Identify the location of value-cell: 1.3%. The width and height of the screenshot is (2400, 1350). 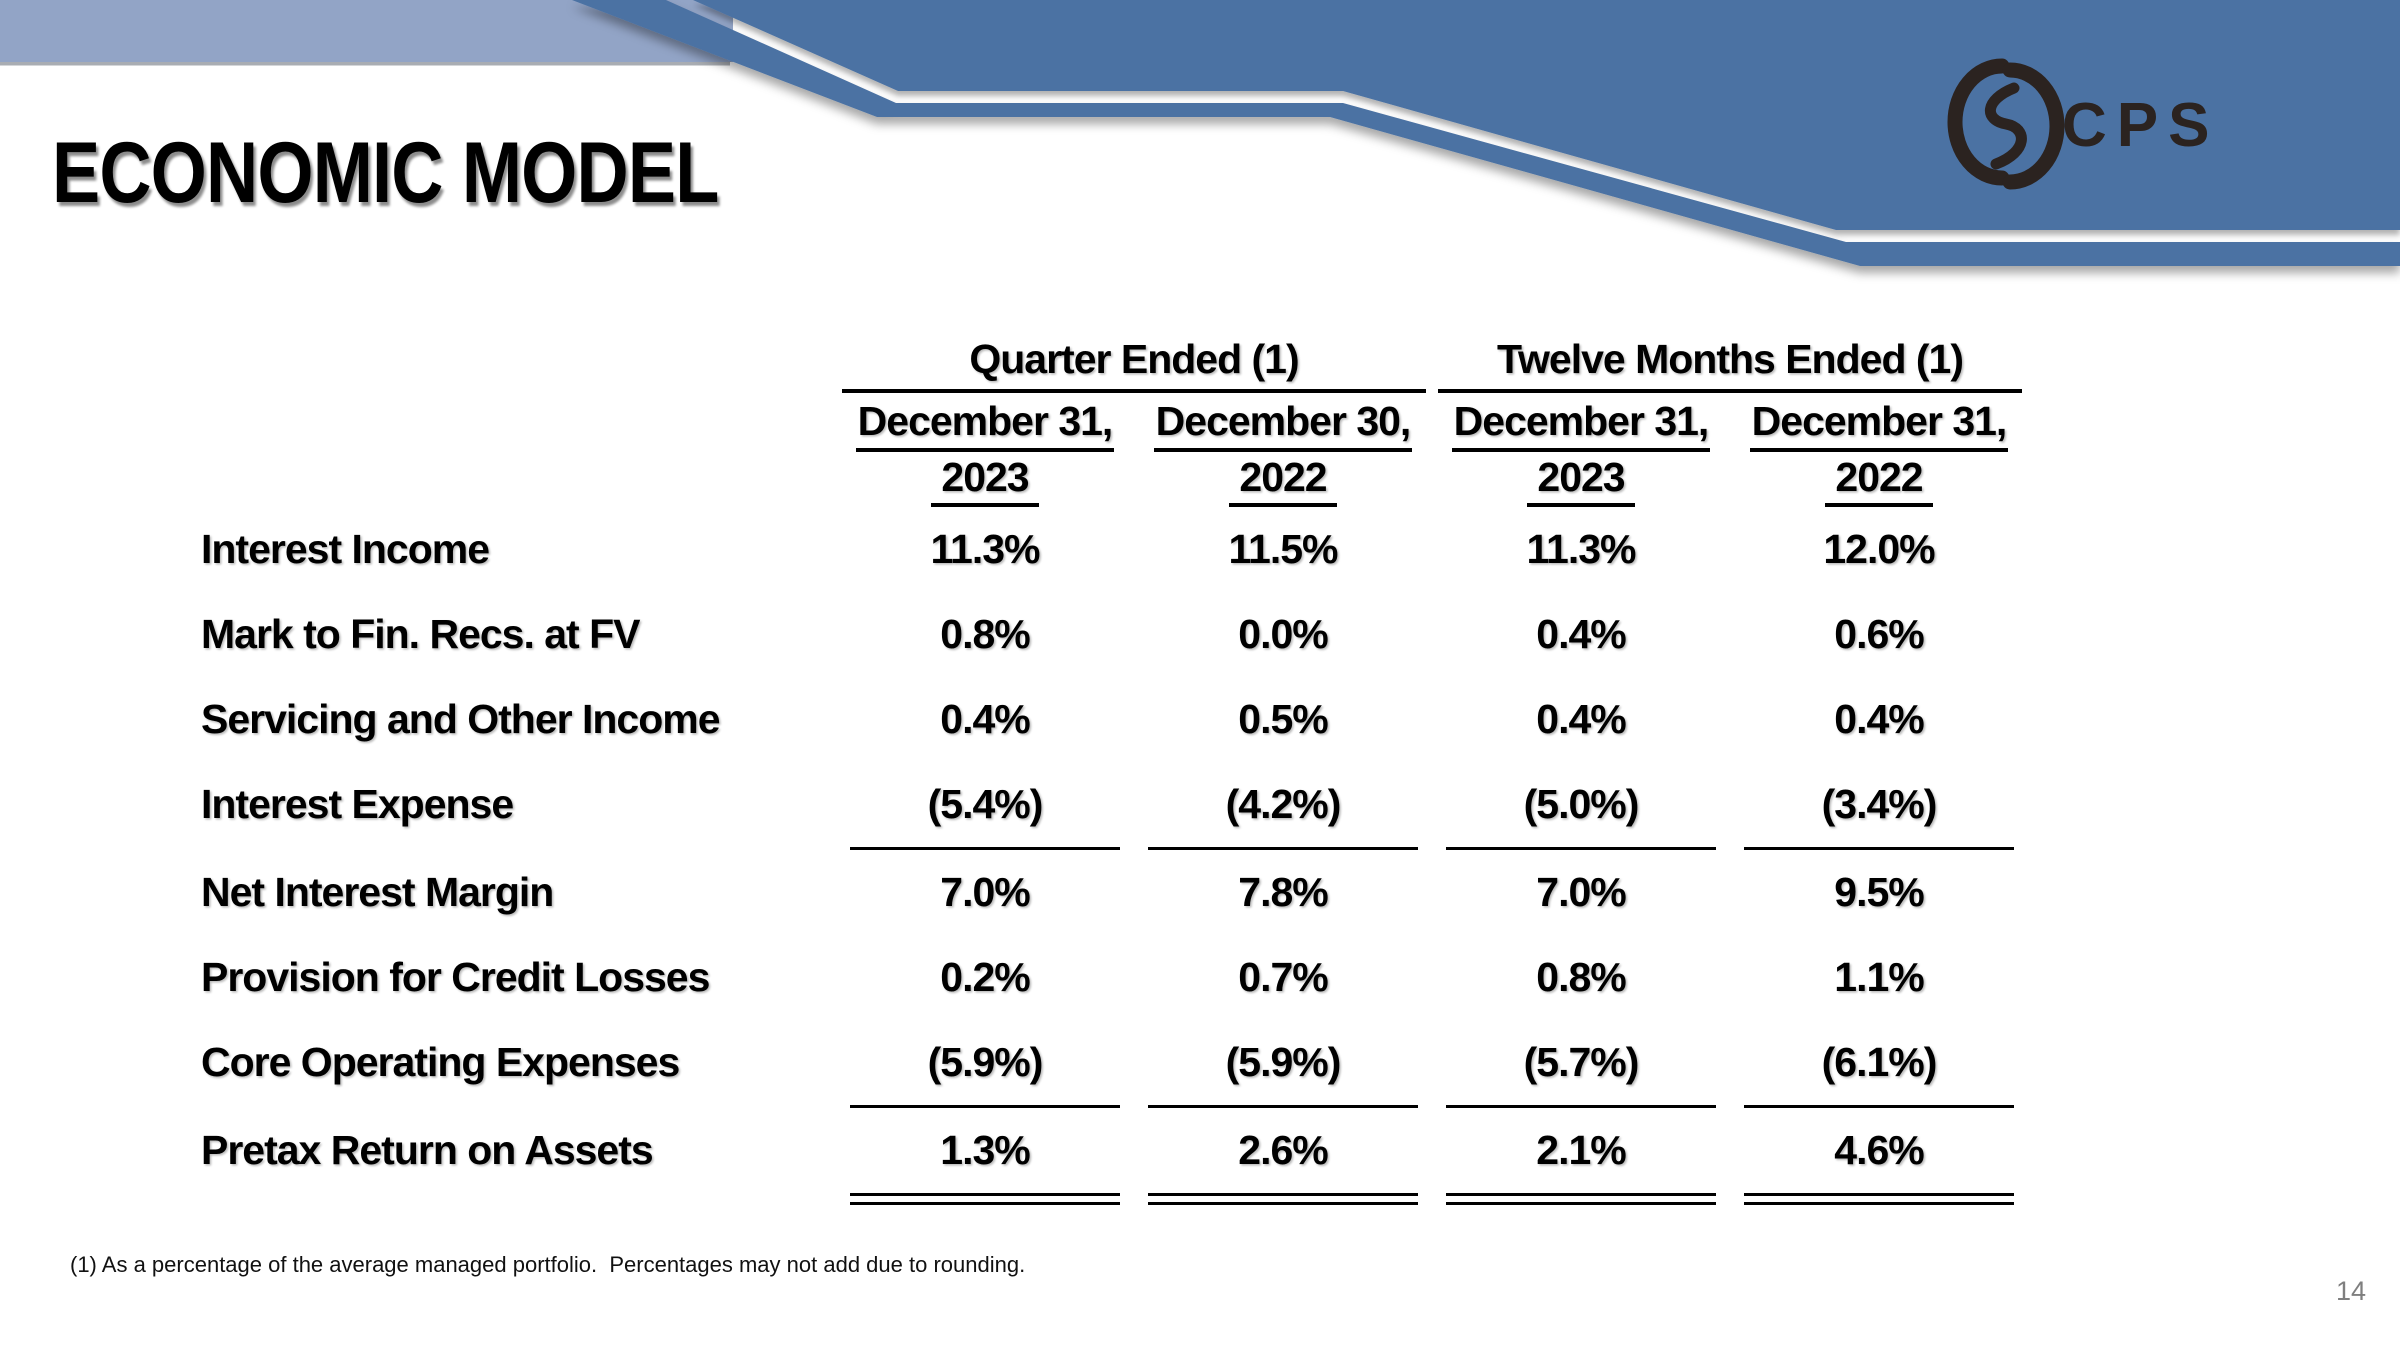
(985, 1150).